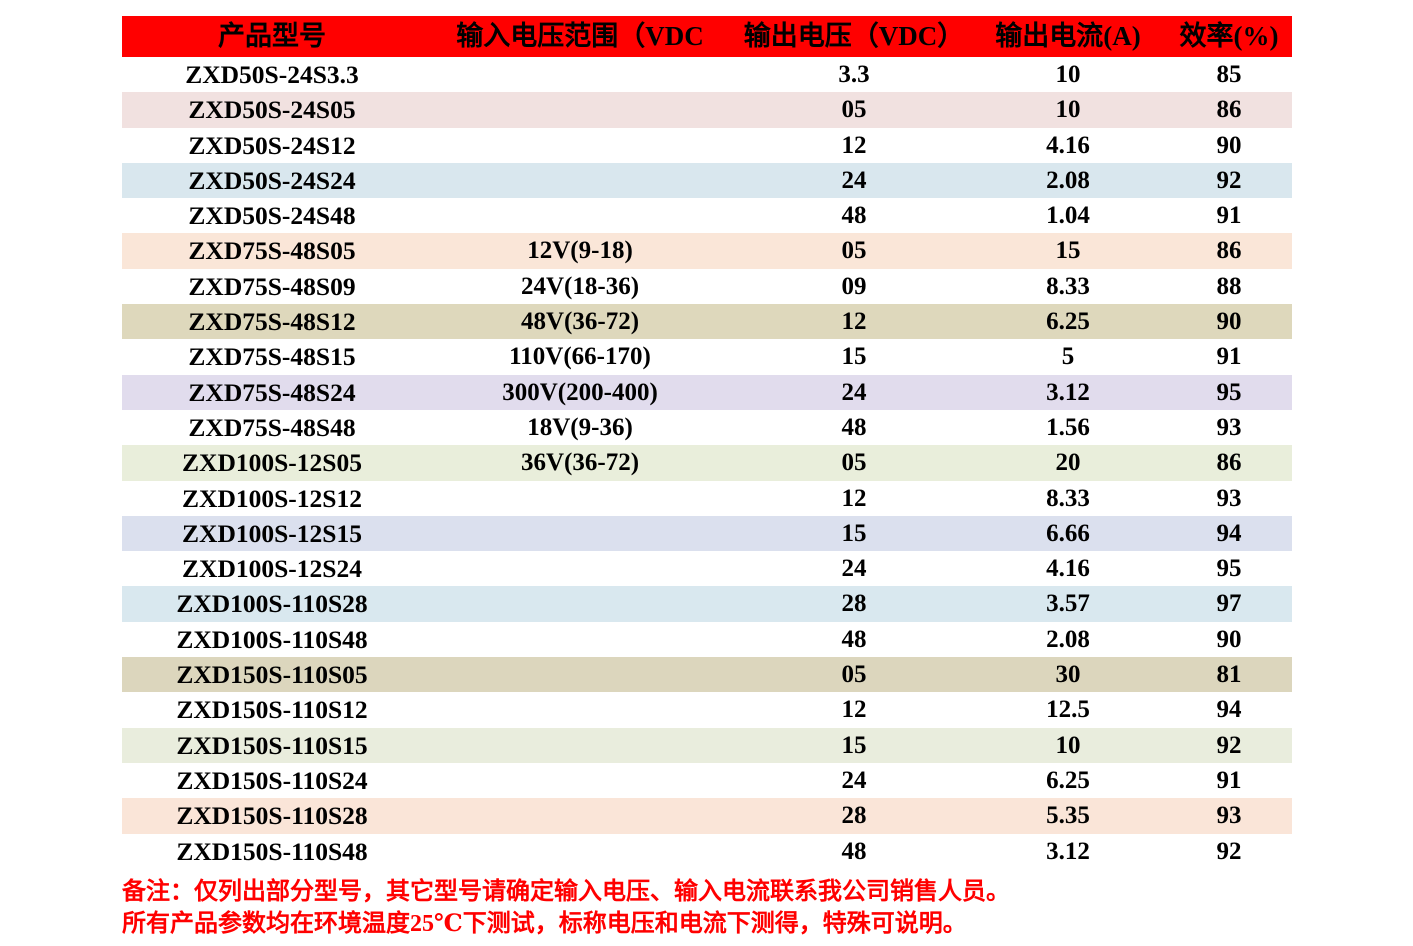 This screenshot has height=946, width=1413. What do you see at coordinates (1068, 675) in the screenshot?
I see `cell-output-current: 30` at bounding box center [1068, 675].